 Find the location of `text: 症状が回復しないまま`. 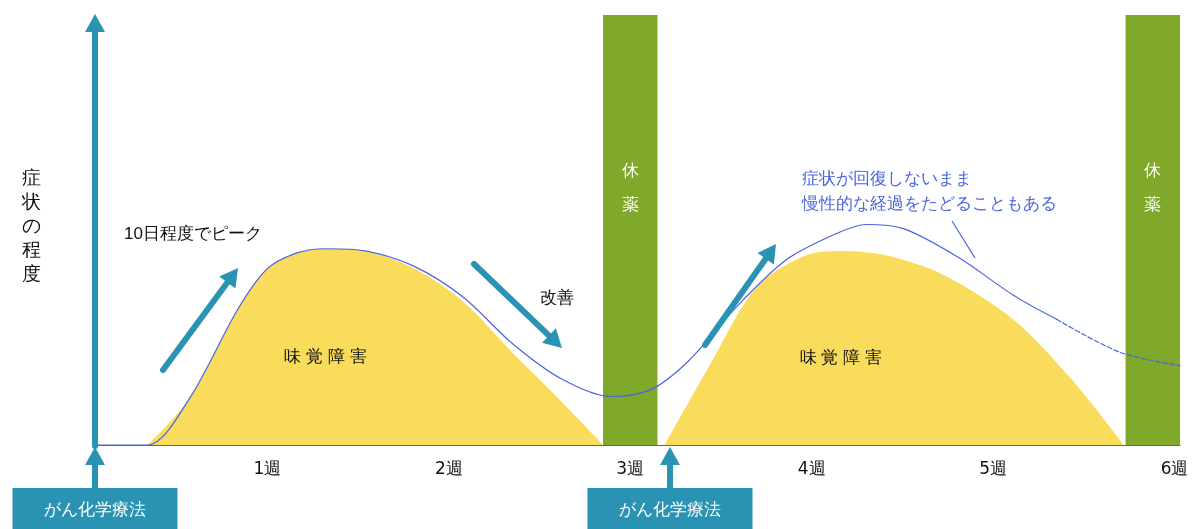

text: 症状が回復しないまま is located at coordinates (887, 178).